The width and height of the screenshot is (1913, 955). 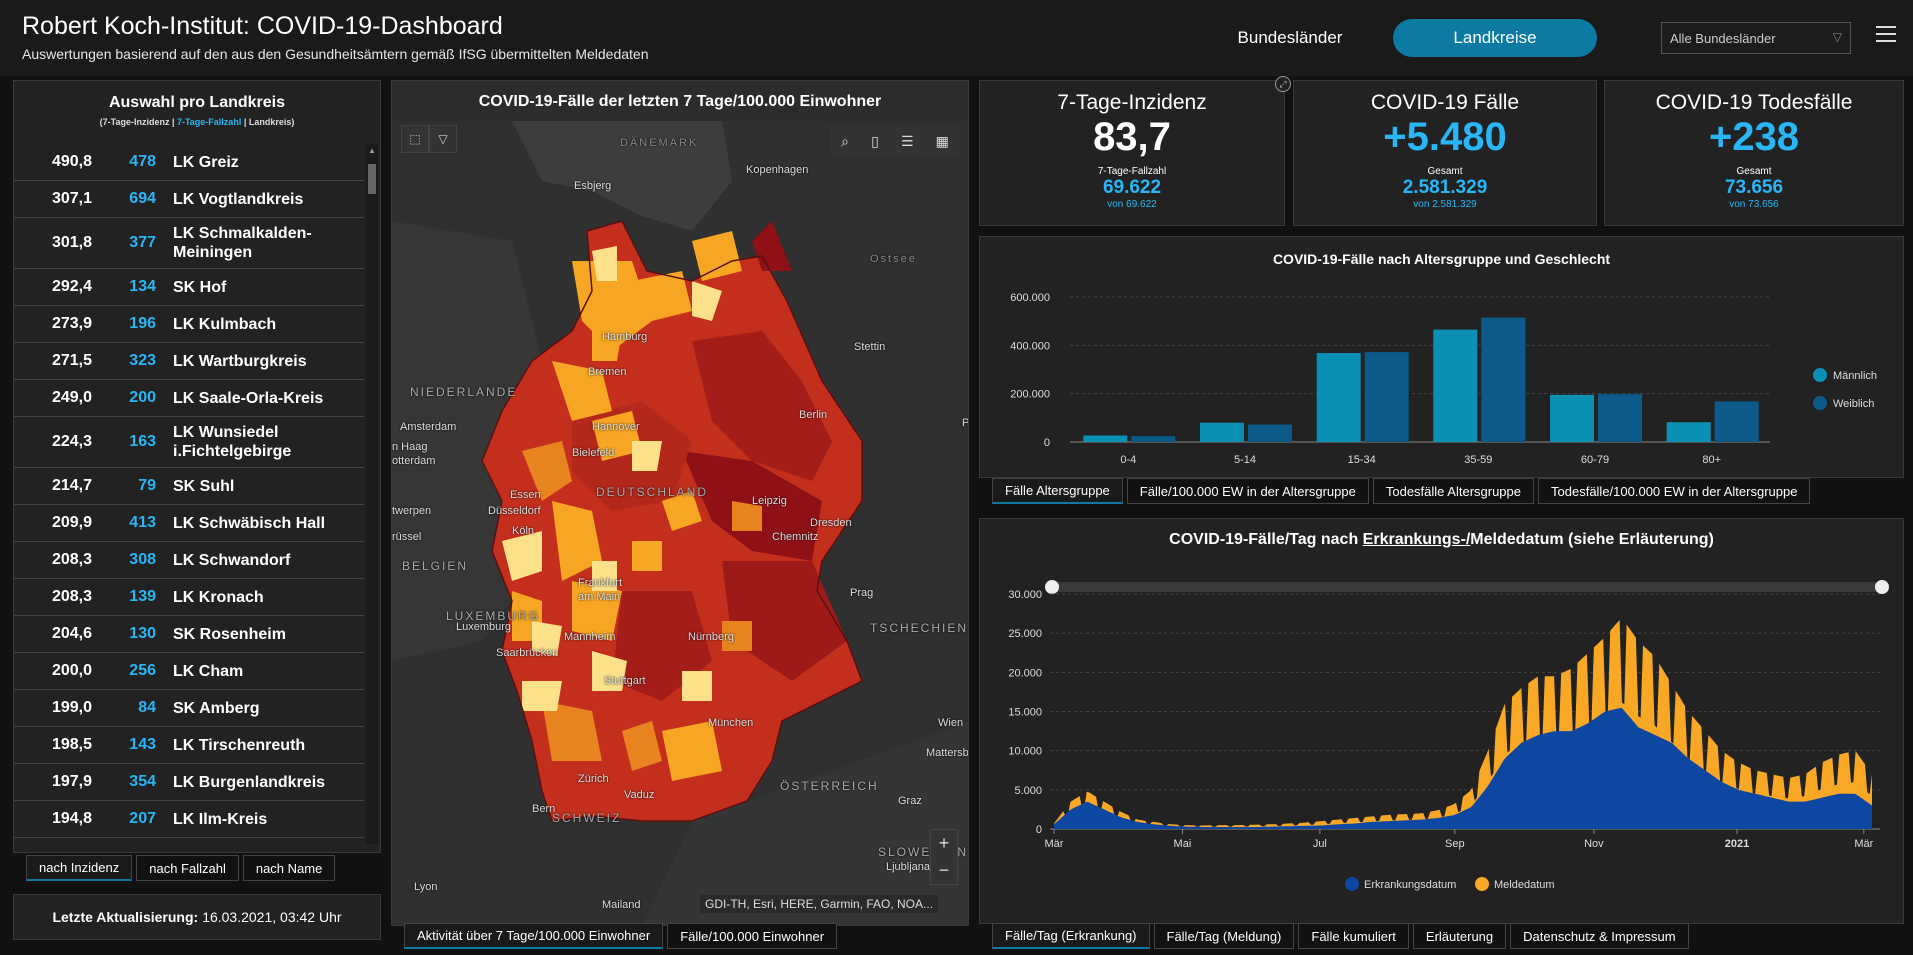 What do you see at coordinates (71, 818) in the screenshot?
I see `list-item-inzidenz: 194,8` at bounding box center [71, 818].